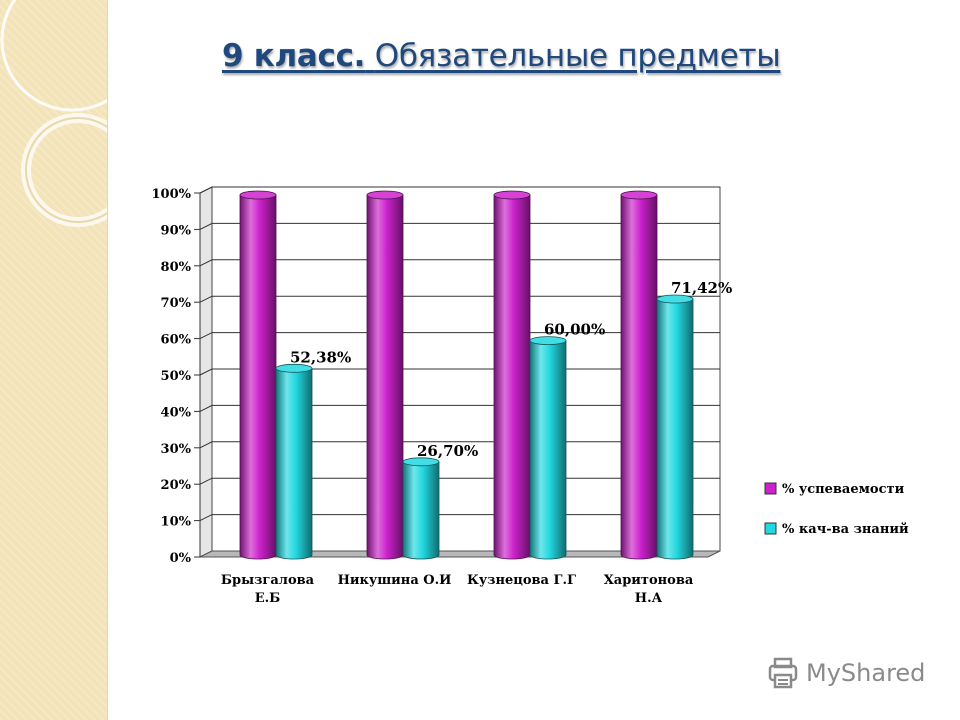 This screenshot has width=960, height=720. Describe the element at coordinates (172, 194) in the screenshot. I see `y-tick-label: 100%` at that location.